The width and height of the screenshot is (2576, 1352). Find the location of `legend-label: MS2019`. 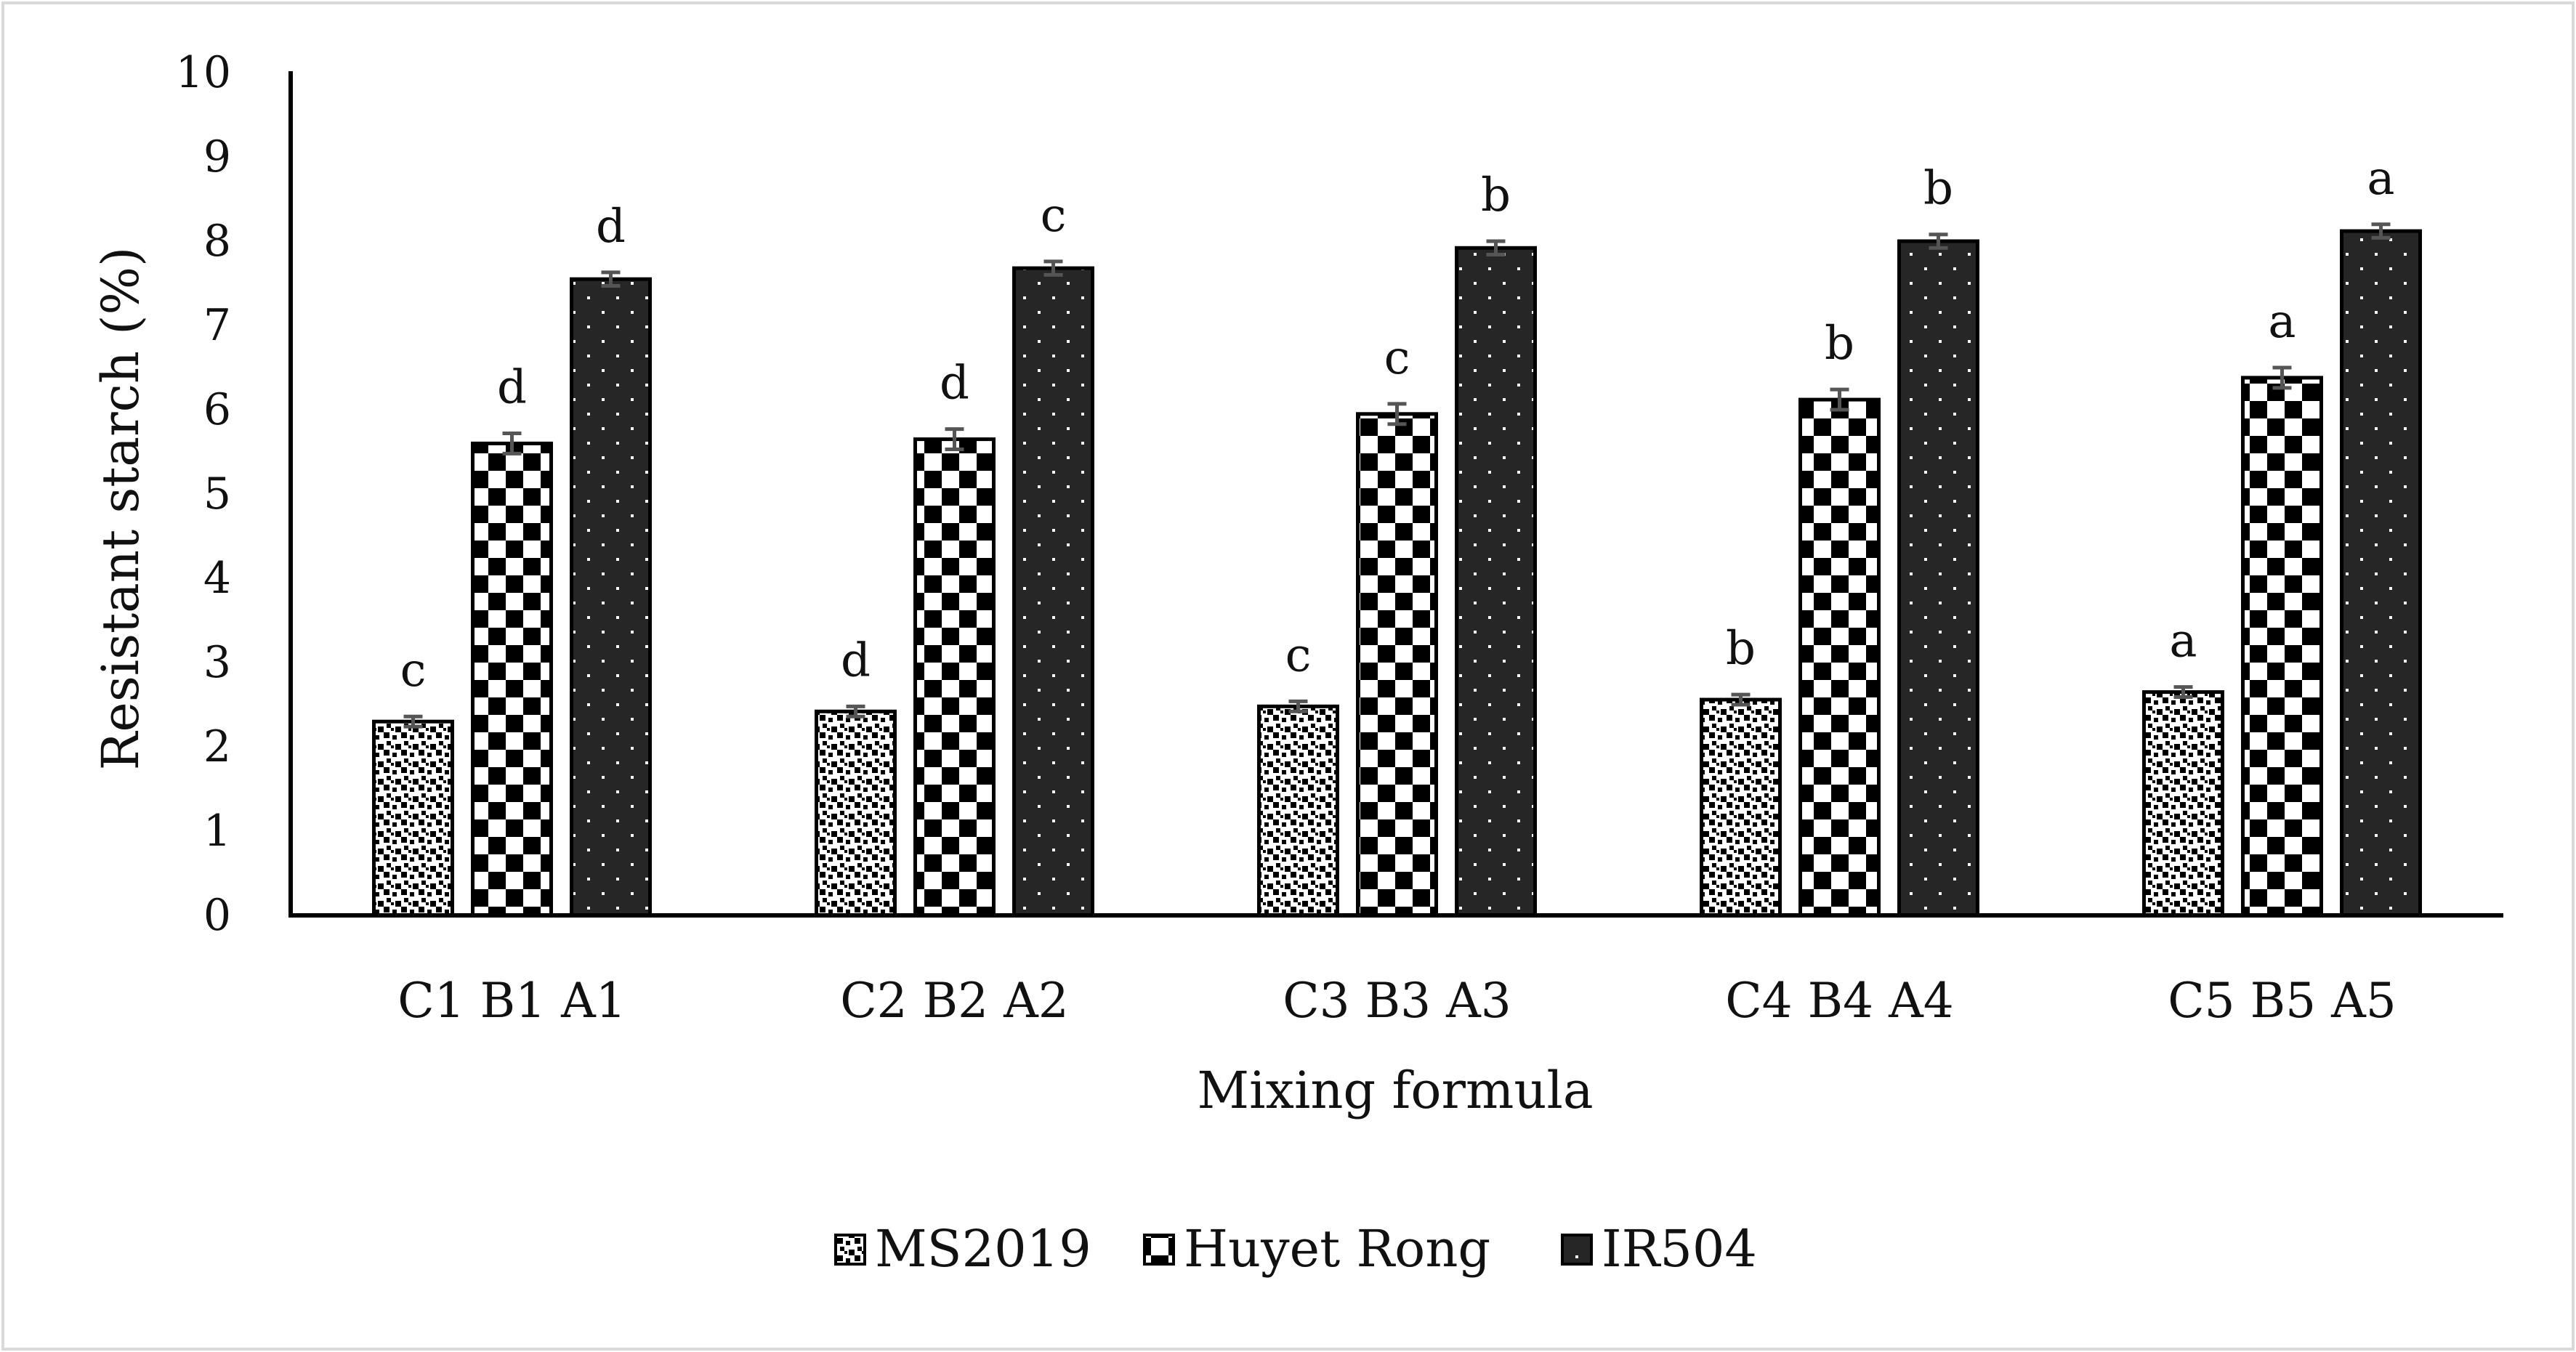

legend-label: MS2019 is located at coordinates (983, 1249).